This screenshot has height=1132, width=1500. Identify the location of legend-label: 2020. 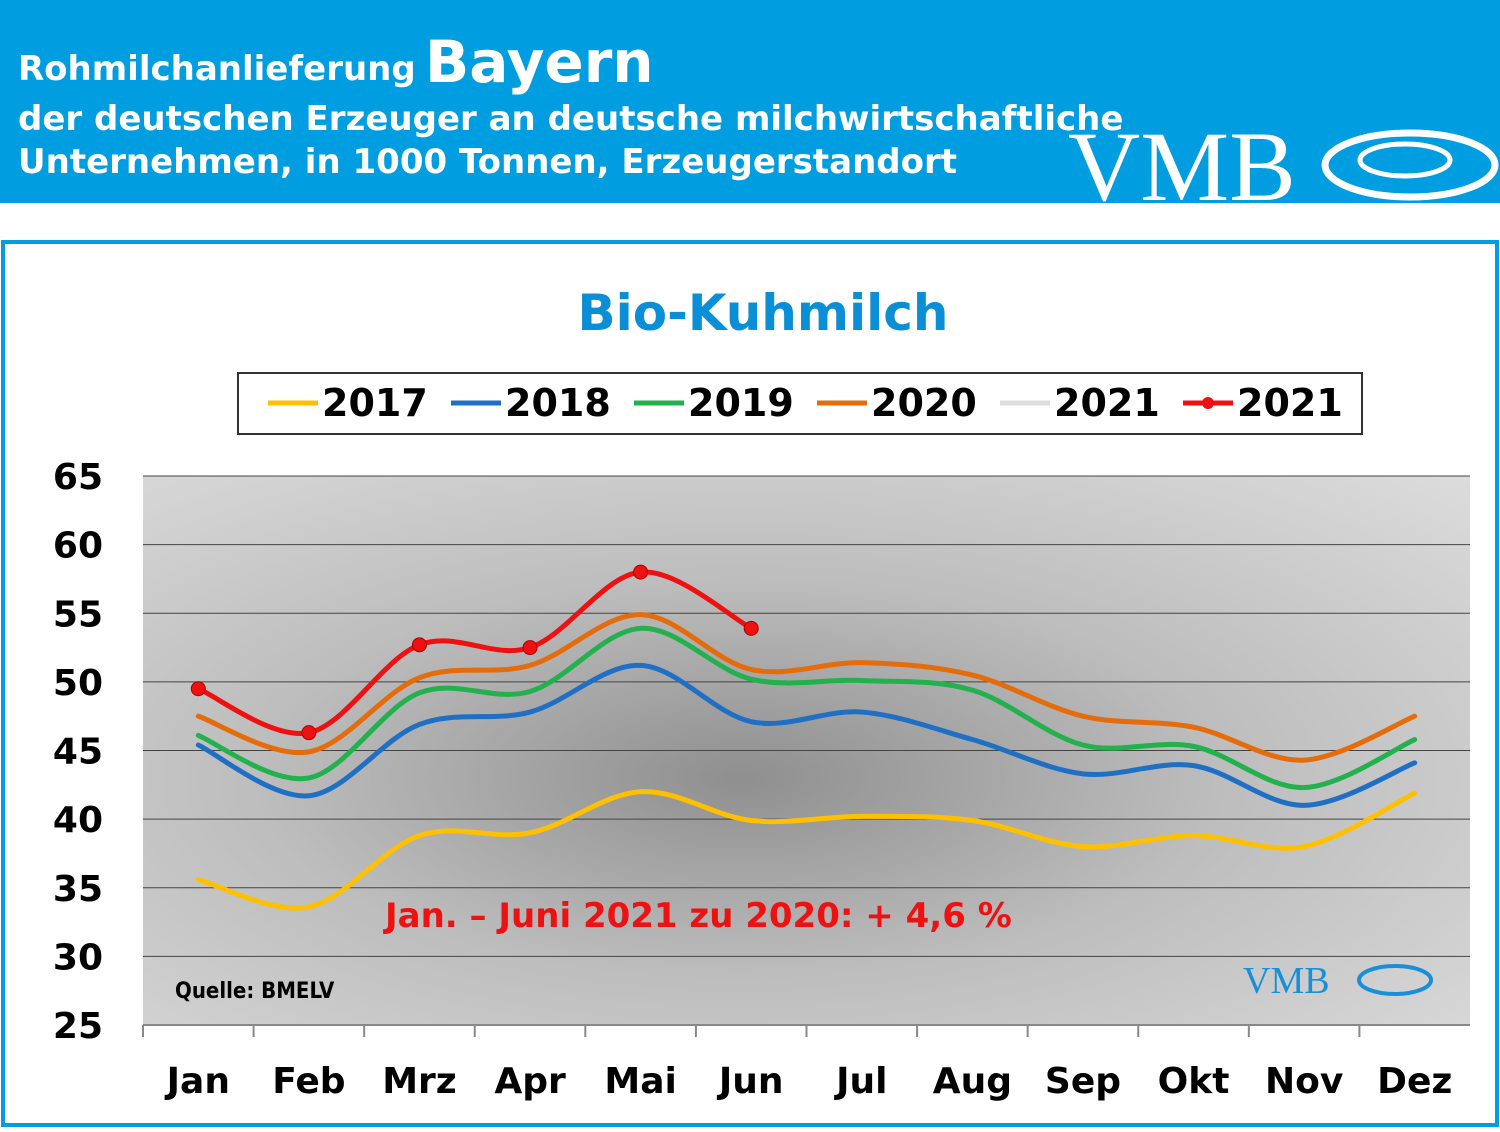
(924, 403).